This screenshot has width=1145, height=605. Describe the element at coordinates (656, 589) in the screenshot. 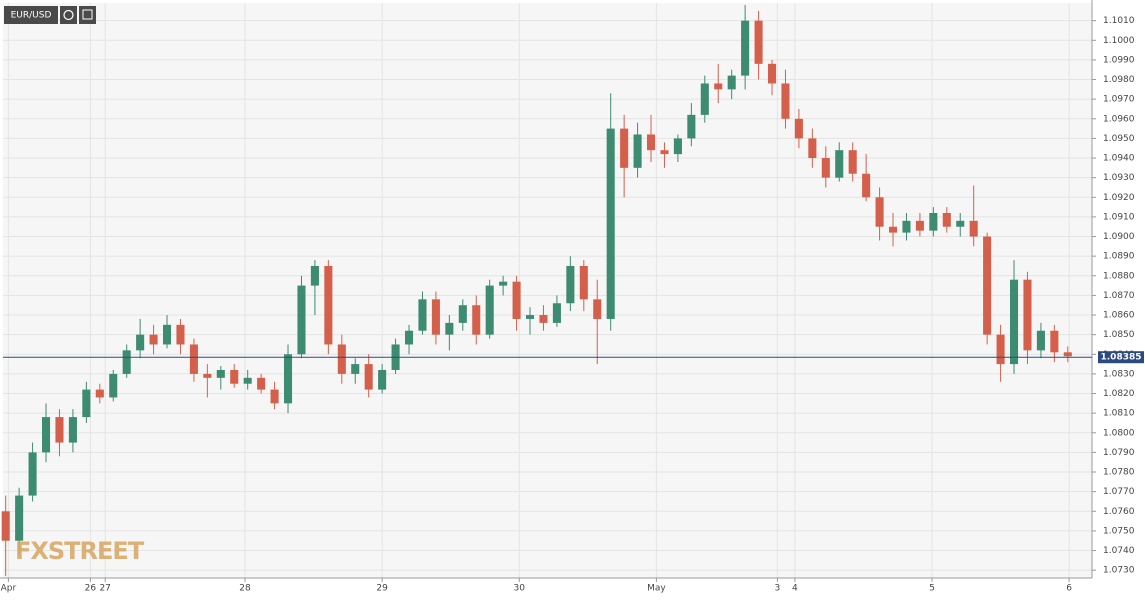

I see `x-tick-label: May` at that location.